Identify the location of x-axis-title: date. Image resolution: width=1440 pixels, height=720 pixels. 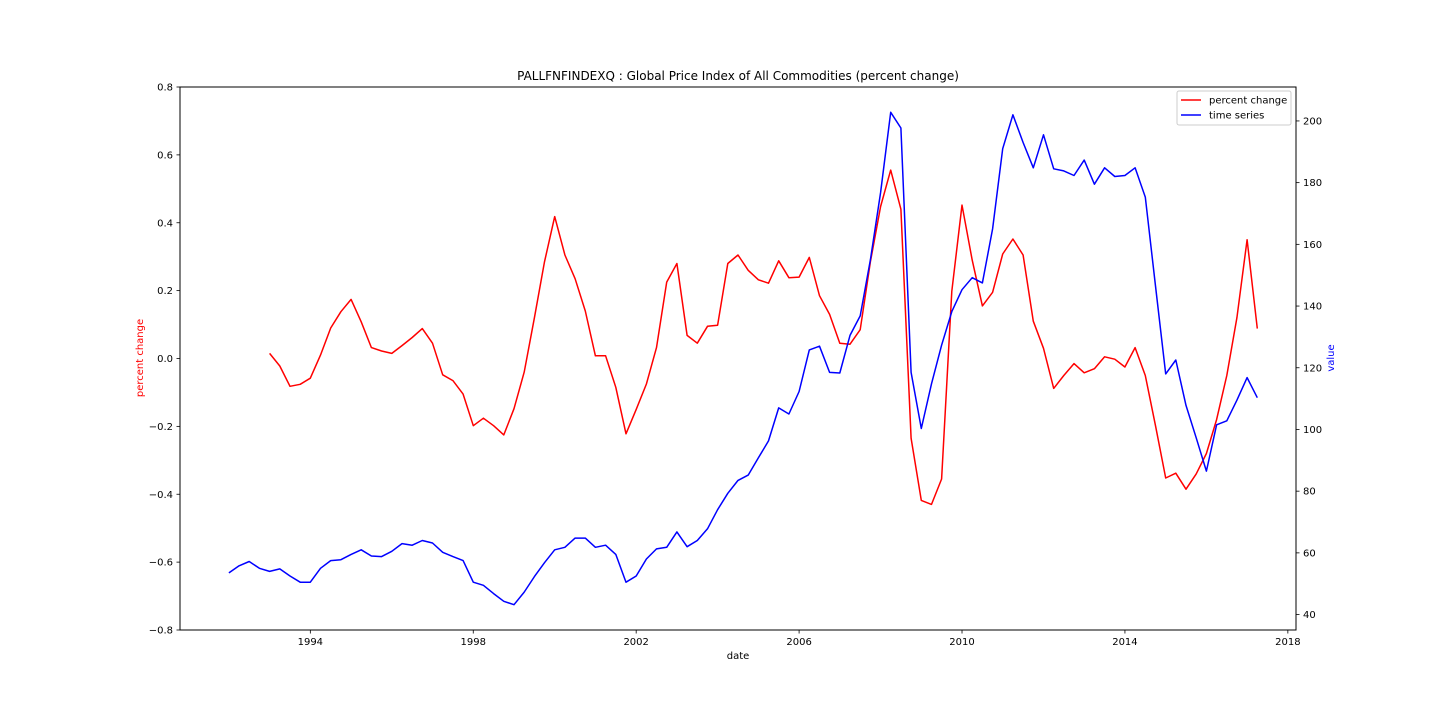
(738, 656).